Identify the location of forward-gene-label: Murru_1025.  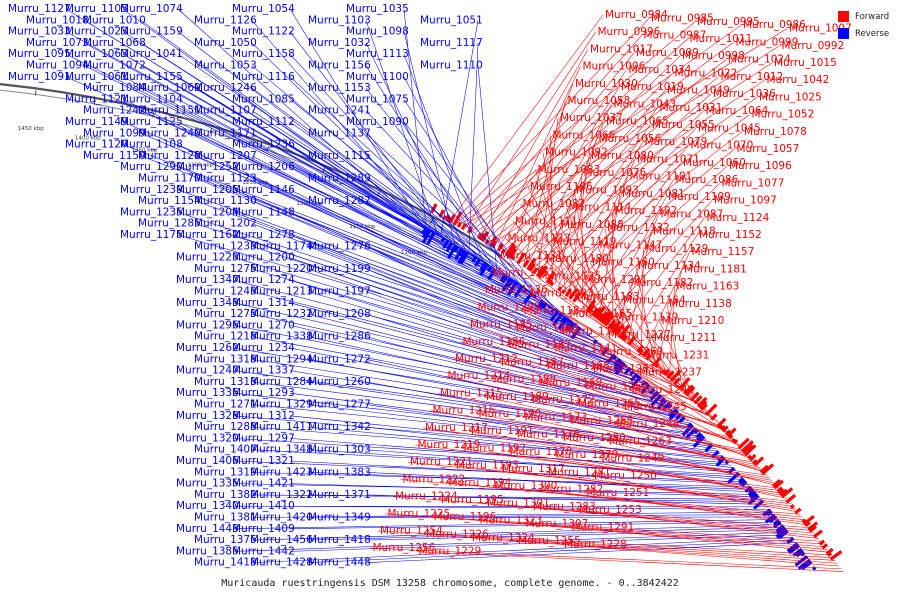
(790, 97).